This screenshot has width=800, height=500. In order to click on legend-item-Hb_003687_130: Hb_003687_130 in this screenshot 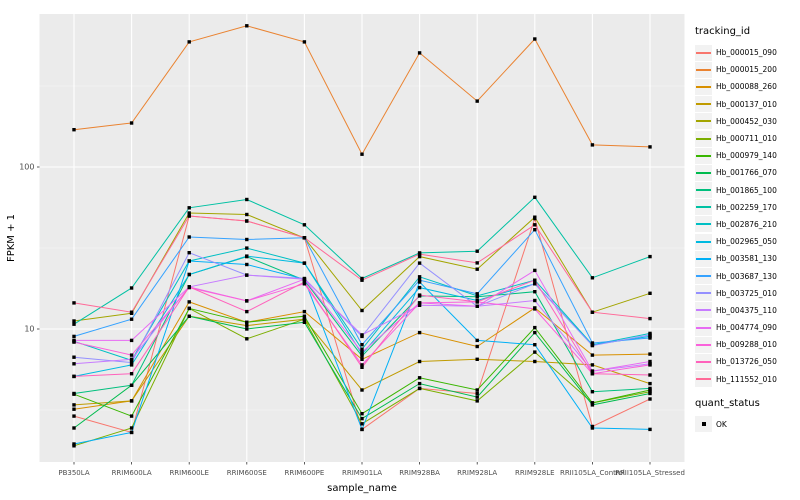, I will do `click(747, 276)`.